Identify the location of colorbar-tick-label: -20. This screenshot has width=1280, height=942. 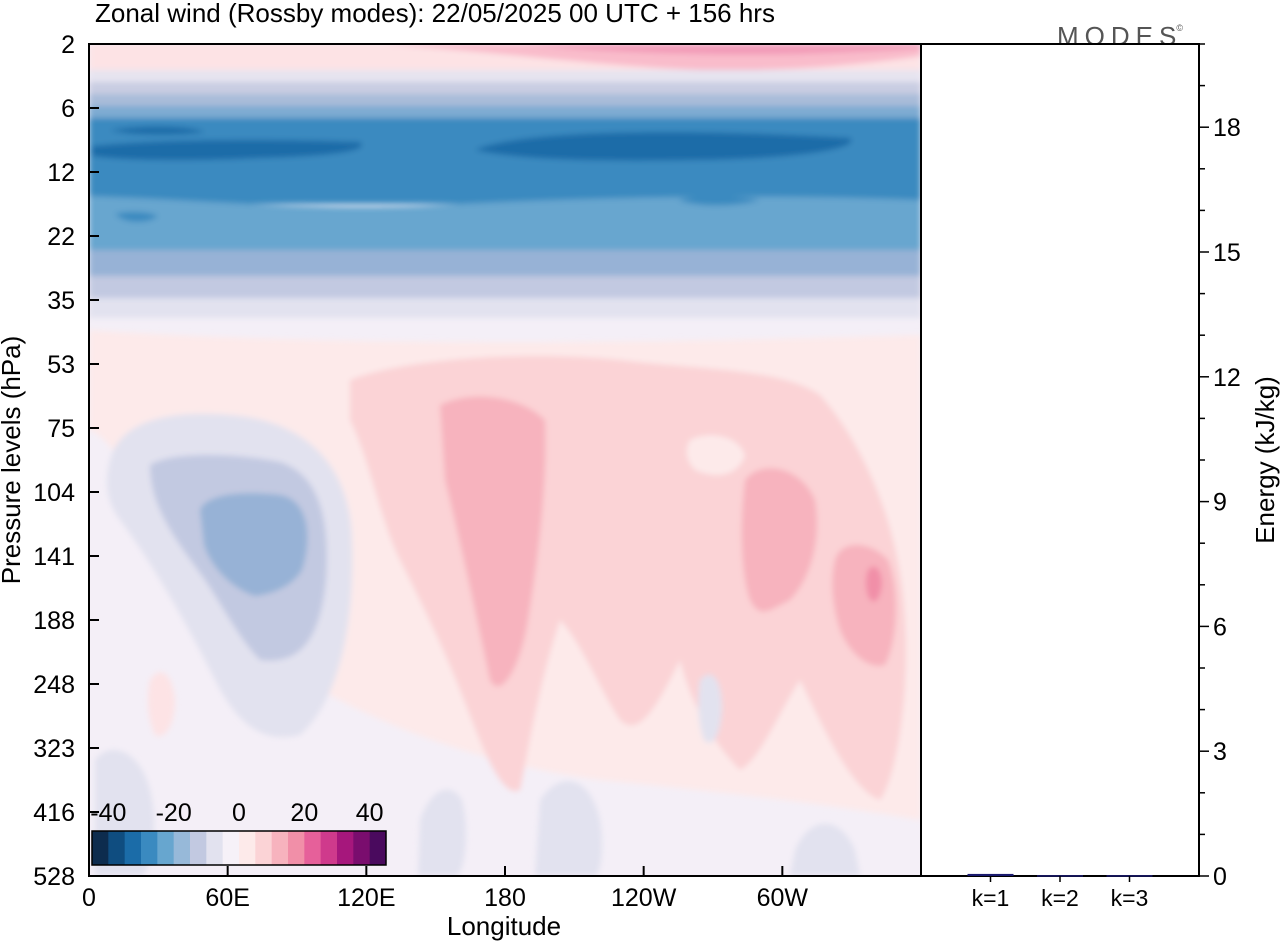
(174, 813).